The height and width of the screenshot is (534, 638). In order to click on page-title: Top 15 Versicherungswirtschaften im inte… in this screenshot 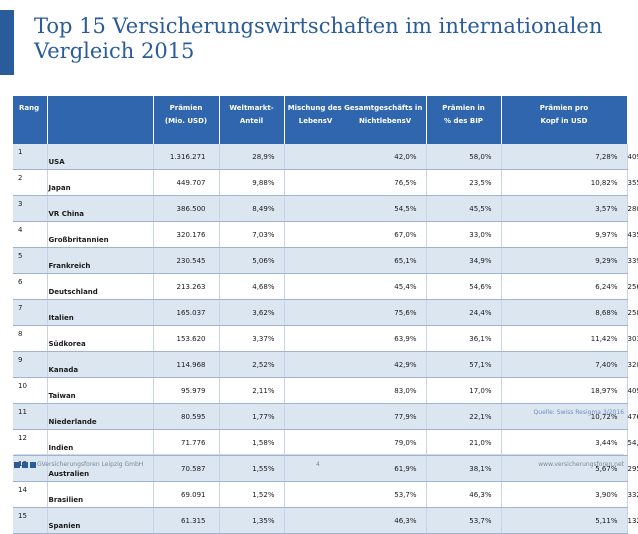, I will do `click(318, 38)`.